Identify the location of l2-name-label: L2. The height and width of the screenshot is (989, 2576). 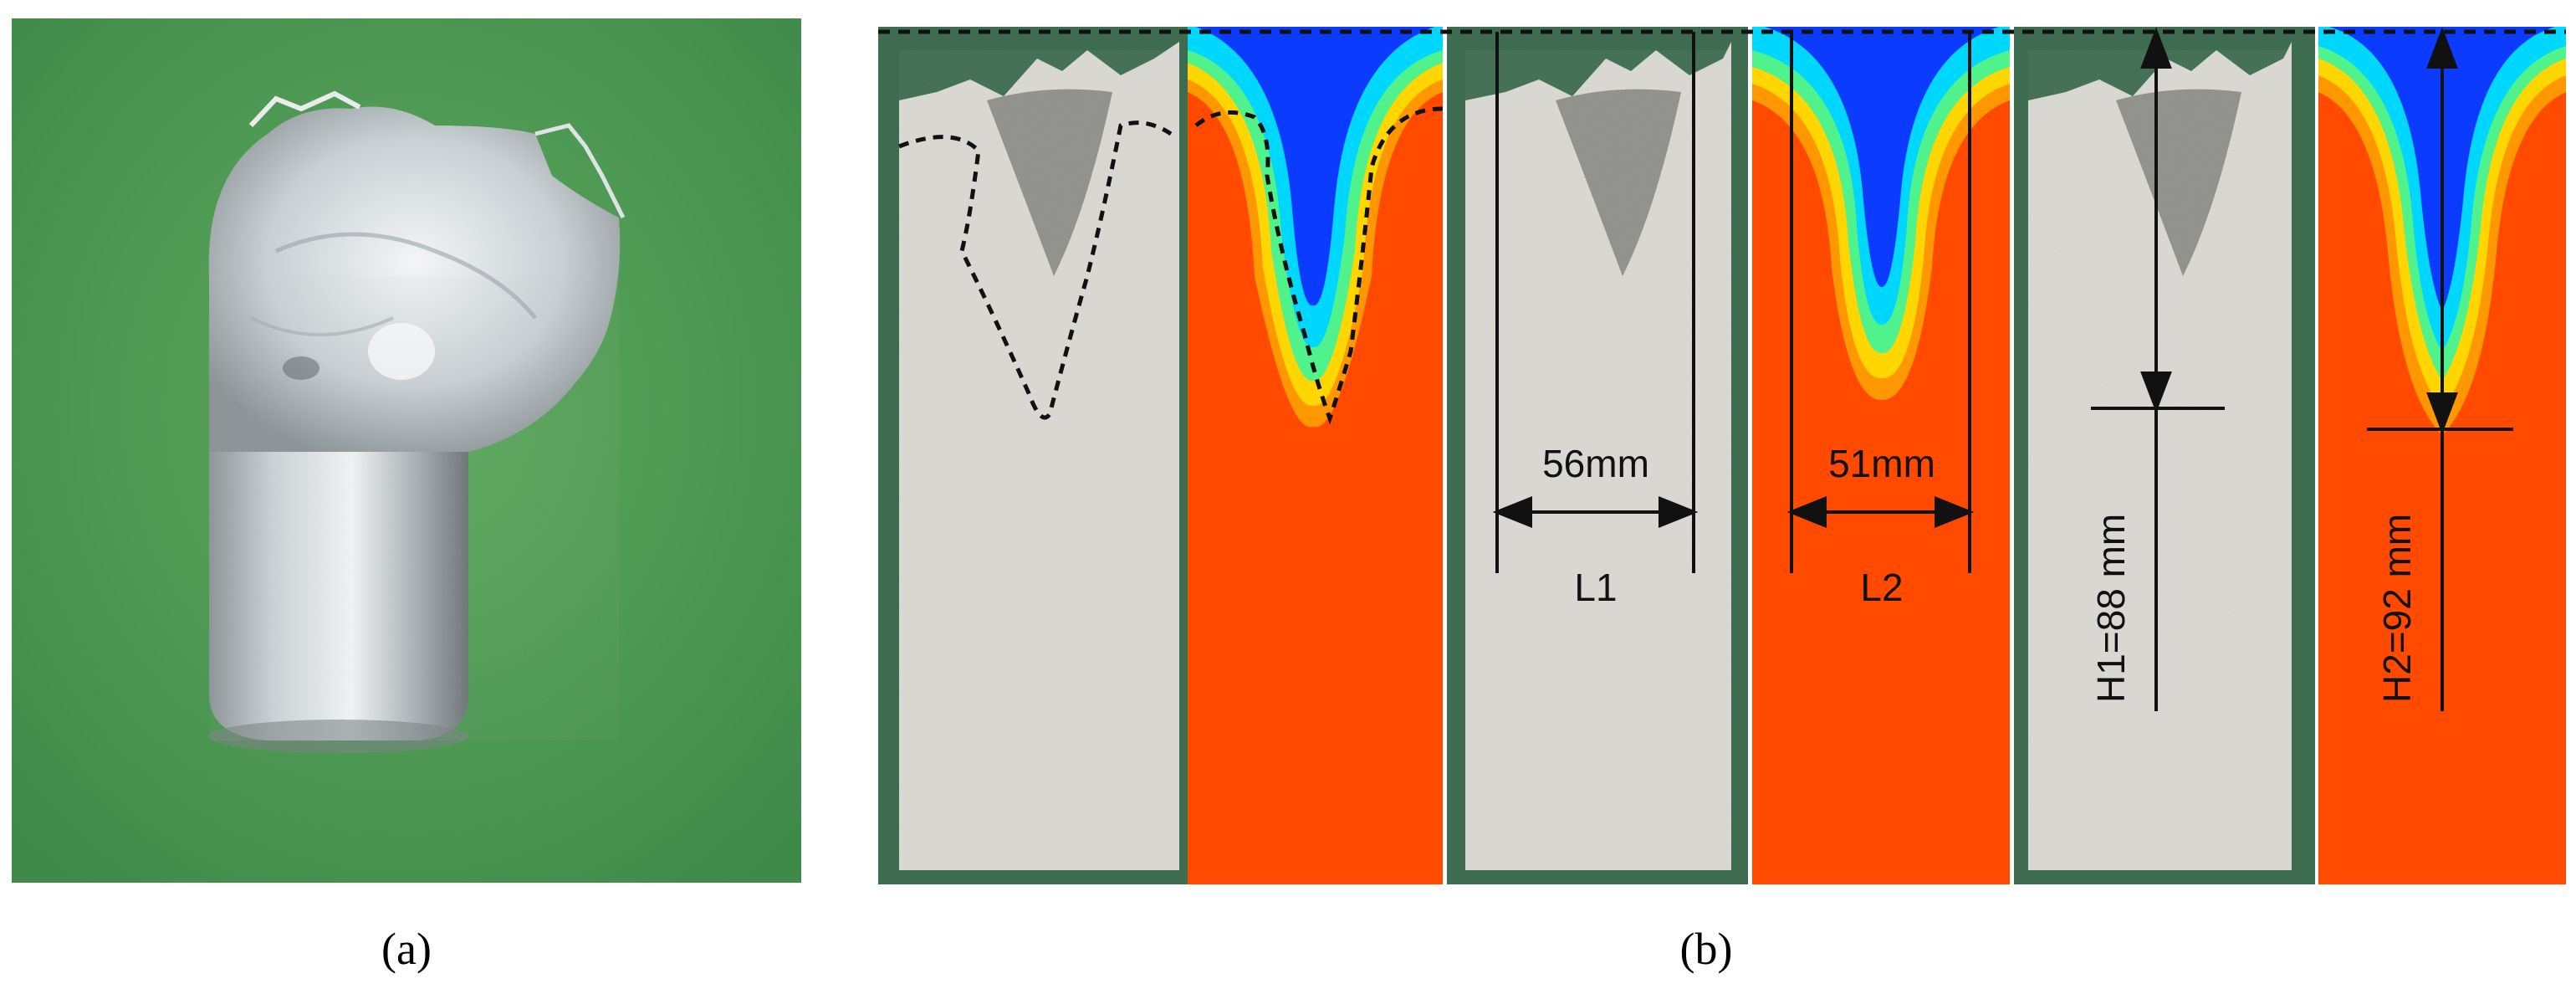
(1881, 587).